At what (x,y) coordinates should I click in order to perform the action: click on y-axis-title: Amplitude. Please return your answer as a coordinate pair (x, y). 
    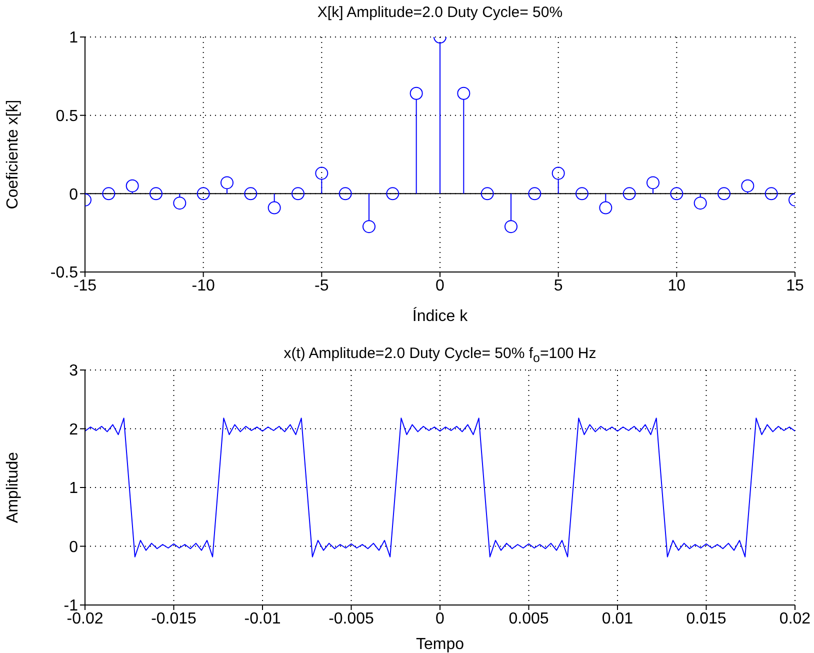
    Looking at the image, I should click on (13, 488).